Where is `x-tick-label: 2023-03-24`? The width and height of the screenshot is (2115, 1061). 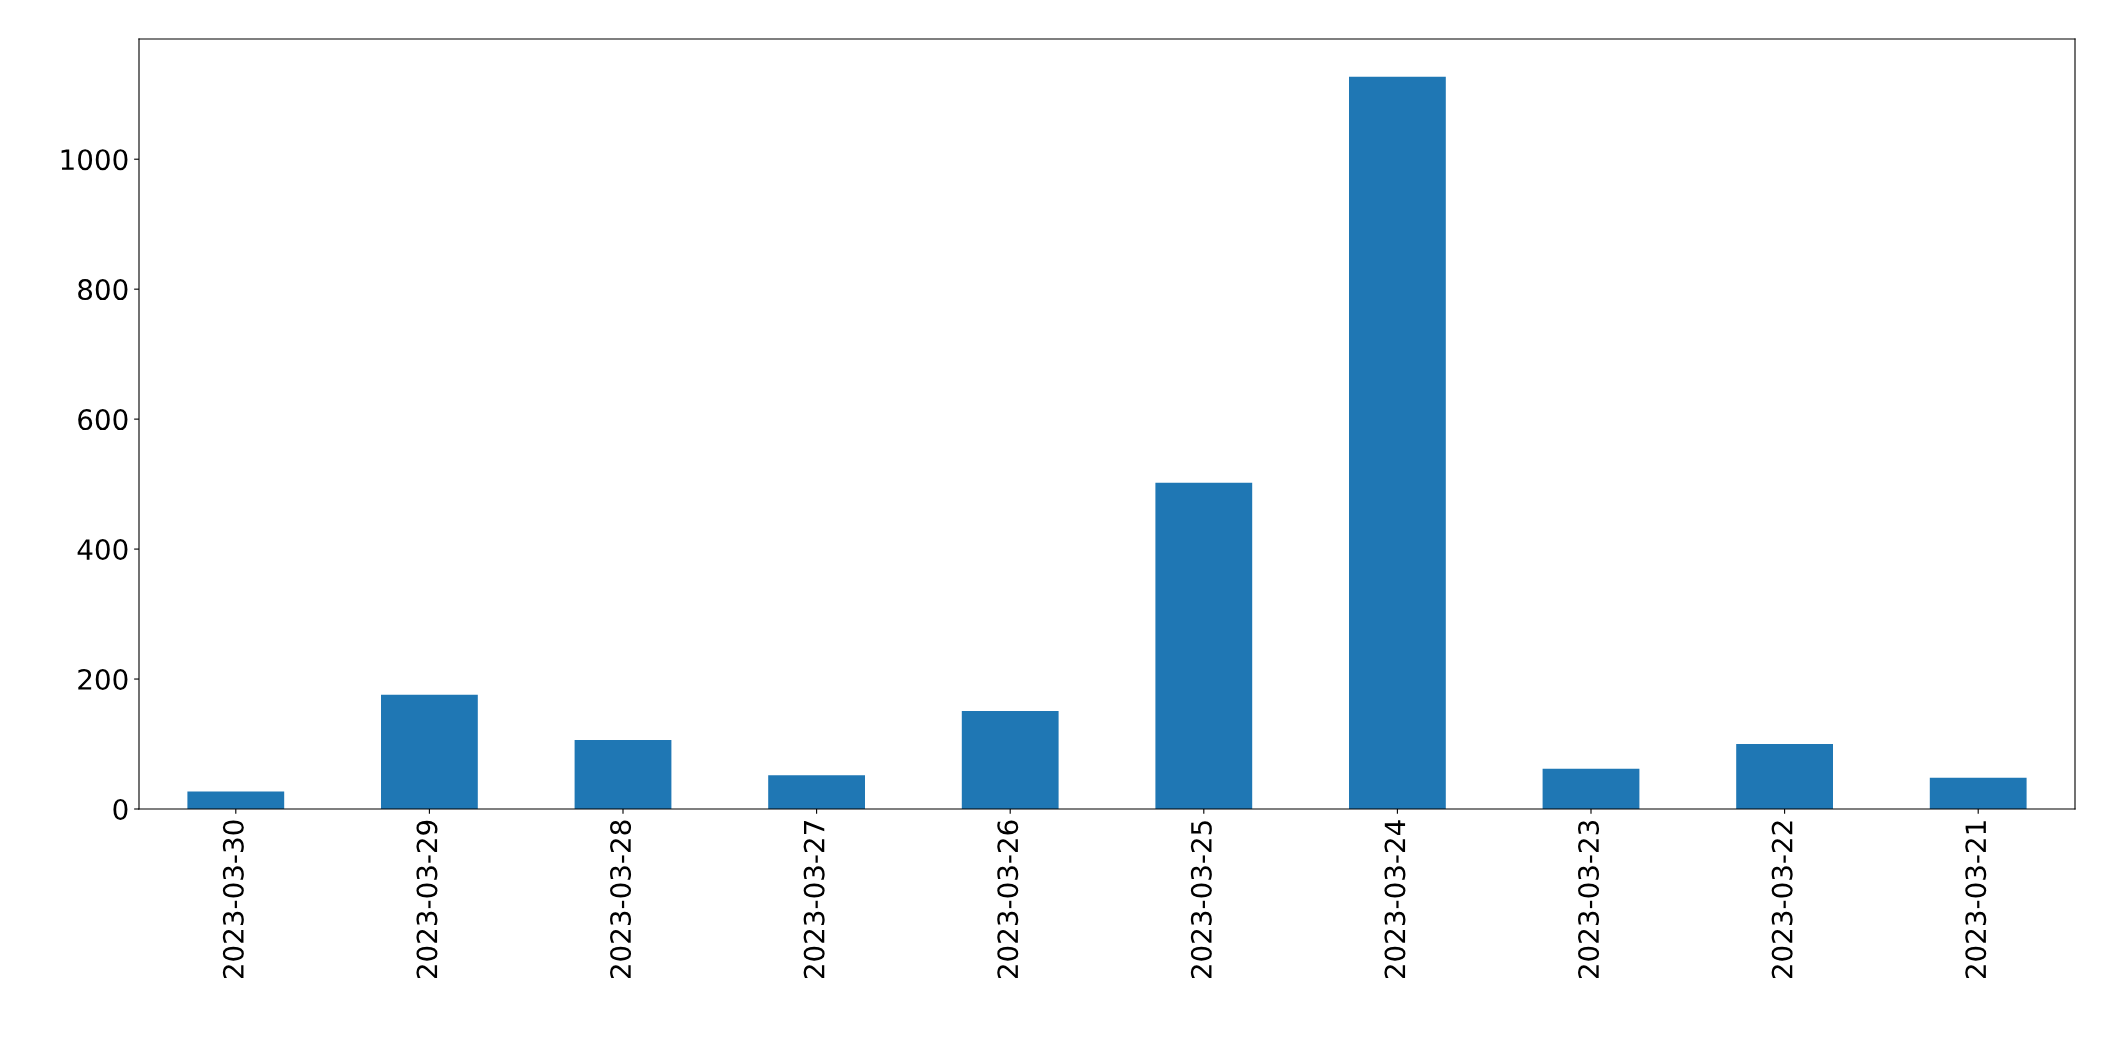
x-tick-label: 2023-03-24 is located at coordinates (1395, 899).